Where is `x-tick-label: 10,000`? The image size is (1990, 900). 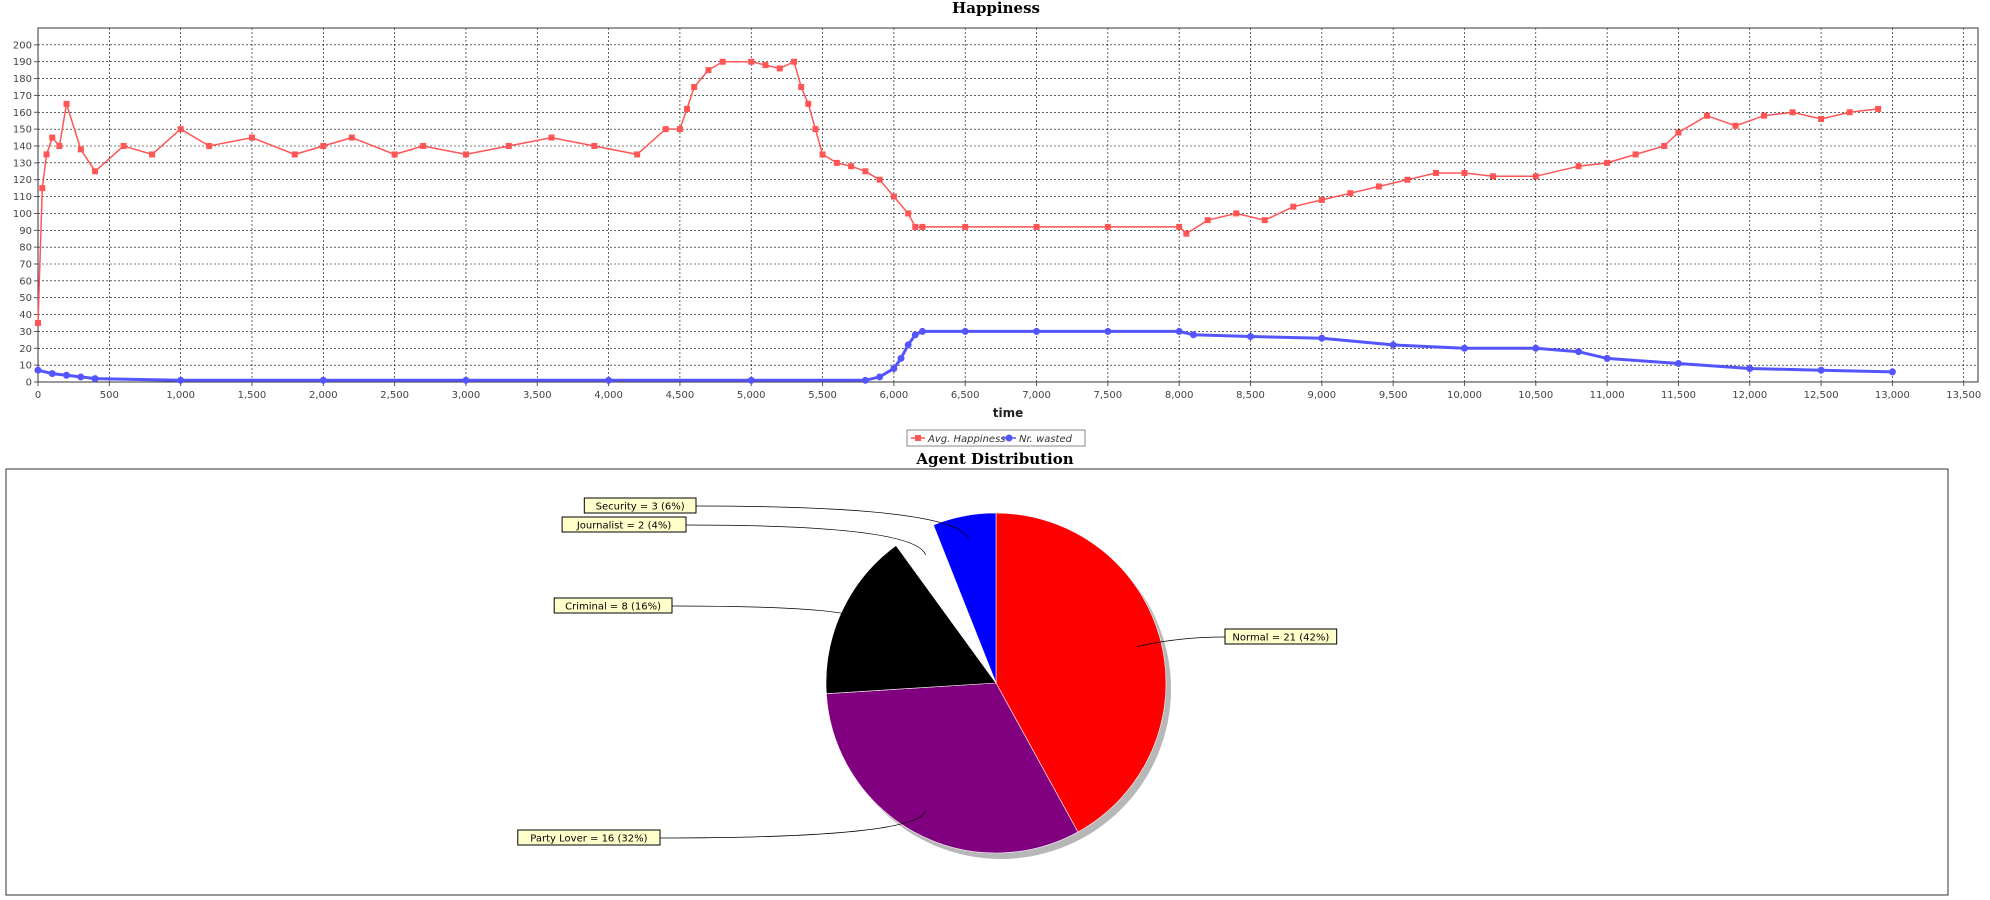
x-tick-label: 10,000 is located at coordinates (1464, 395).